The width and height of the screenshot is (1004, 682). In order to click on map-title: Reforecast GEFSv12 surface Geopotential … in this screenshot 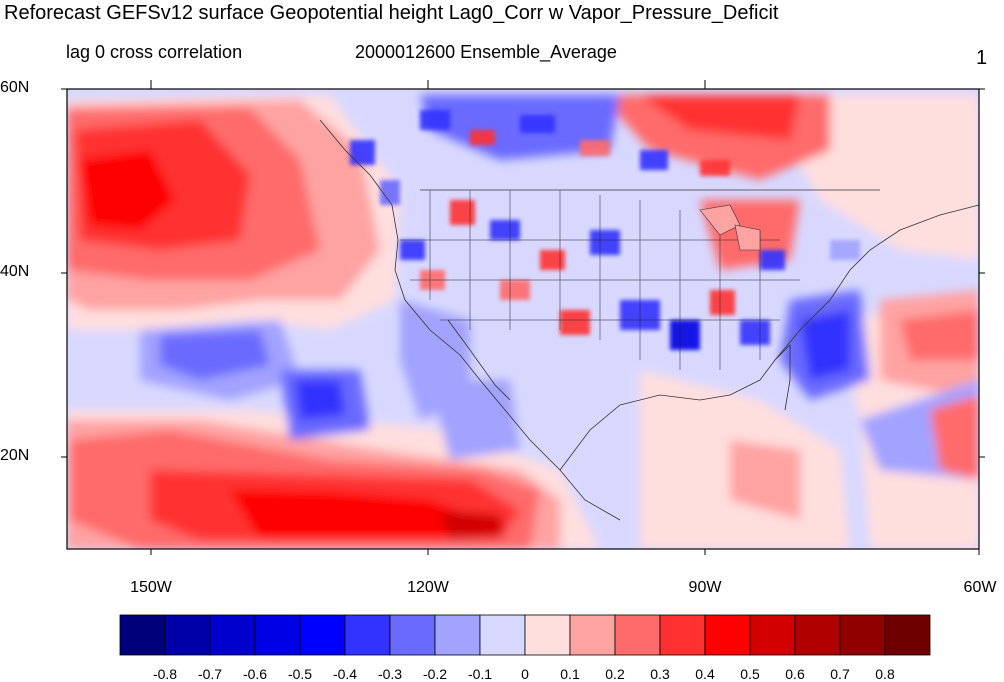, I will do `click(391, 13)`.